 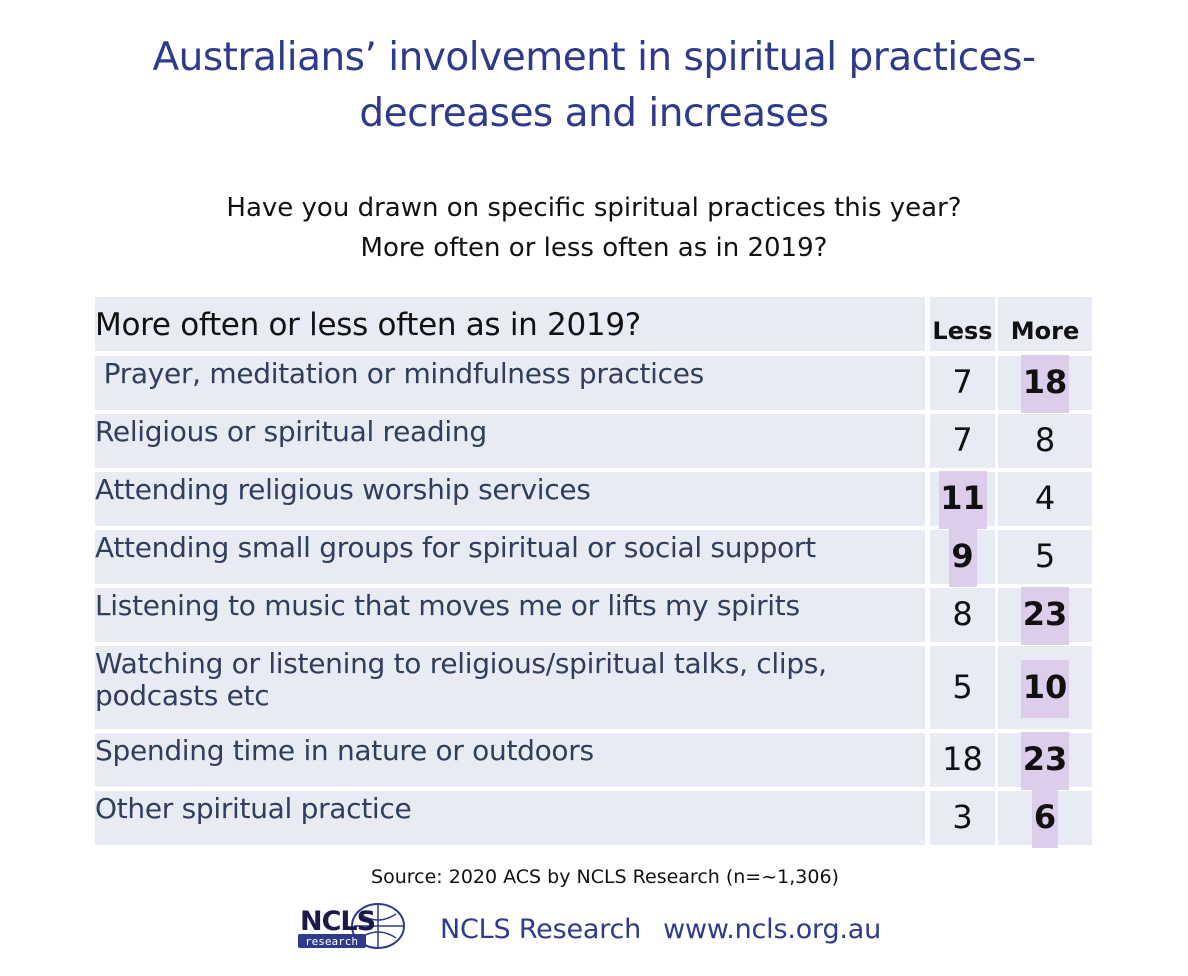 What do you see at coordinates (594, 248) in the screenshot?
I see `subtitle-line-2: More often or less often as in 2019?` at bounding box center [594, 248].